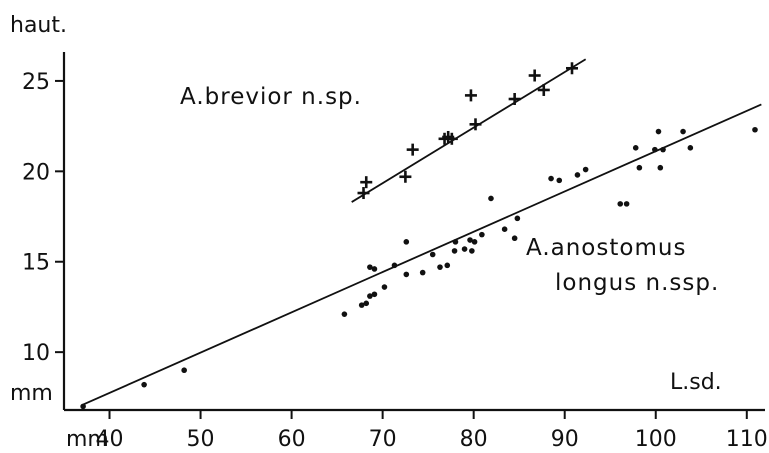  What do you see at coordinates (271, 97) in the screenshot?
I see `series-label-brevior: A.brevior n.sp.` at bounding box center [271, 97].